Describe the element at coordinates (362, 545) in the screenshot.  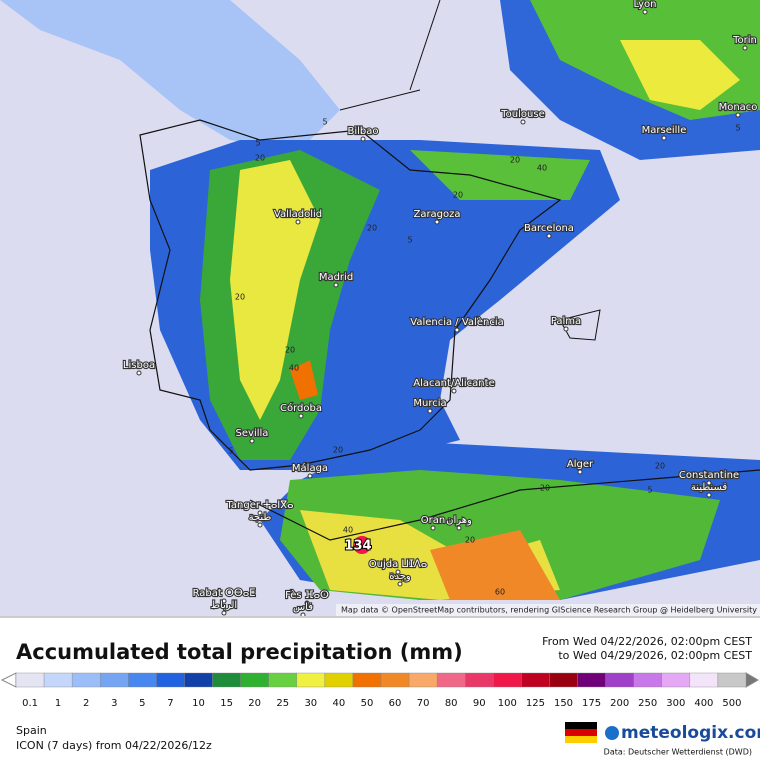
I see `field-max` at that location.